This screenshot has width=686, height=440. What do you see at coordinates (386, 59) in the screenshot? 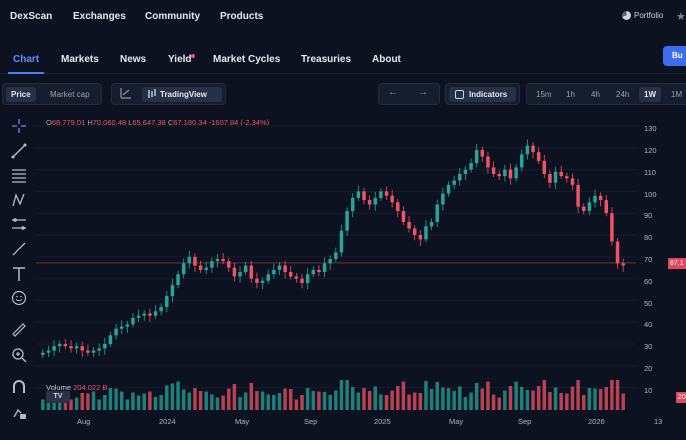
I see `tab-about: About` at bounding box center [386, 59].